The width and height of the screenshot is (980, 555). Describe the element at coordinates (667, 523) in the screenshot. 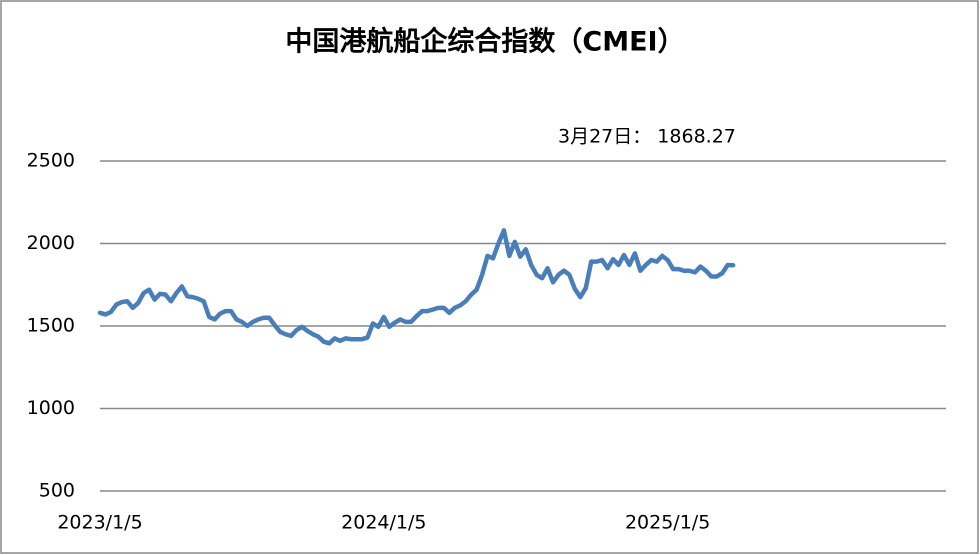

I see `x-tick-label: 2025/1/5` at that location.